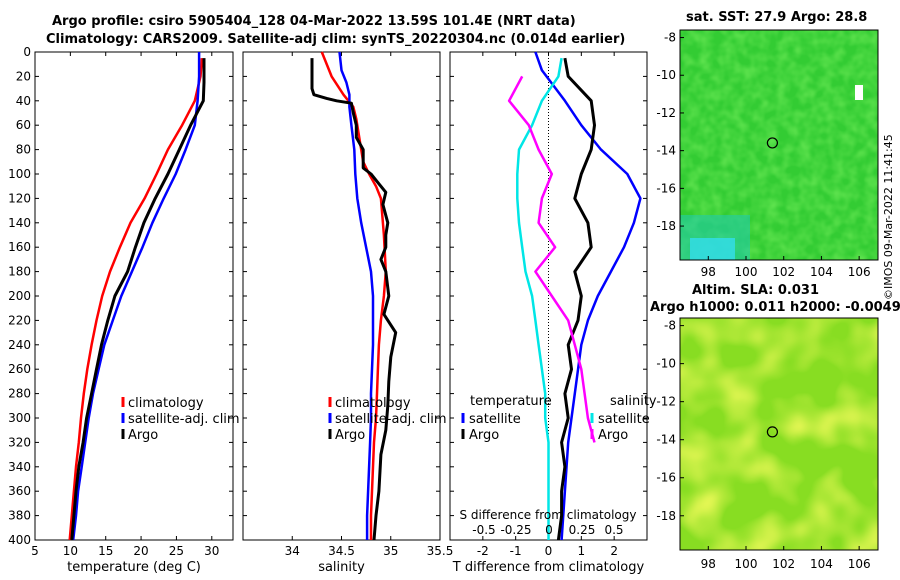  I want to click on y-tick-label: 120, so click(19, 198).